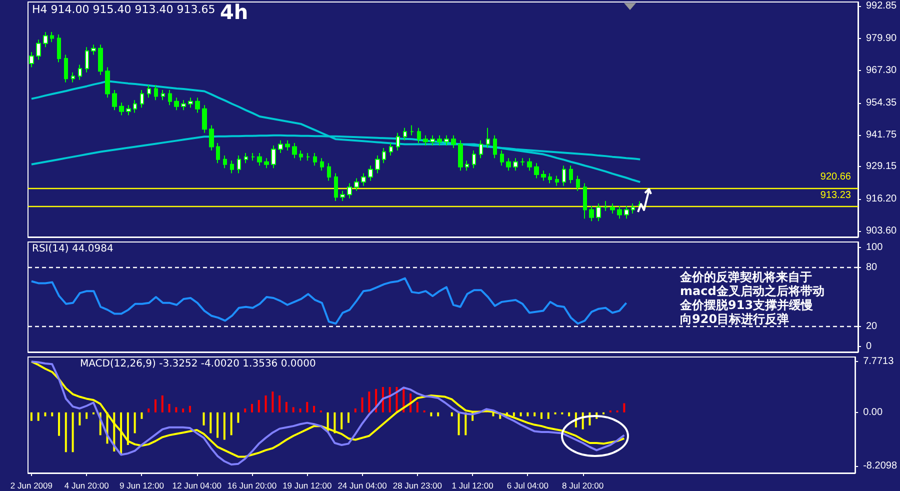 The image size is (900, 491). Describe the element at coordinates (252, 485) in the screenshot. I see `x-tick-label: 16 Jun 20:00` at that location.